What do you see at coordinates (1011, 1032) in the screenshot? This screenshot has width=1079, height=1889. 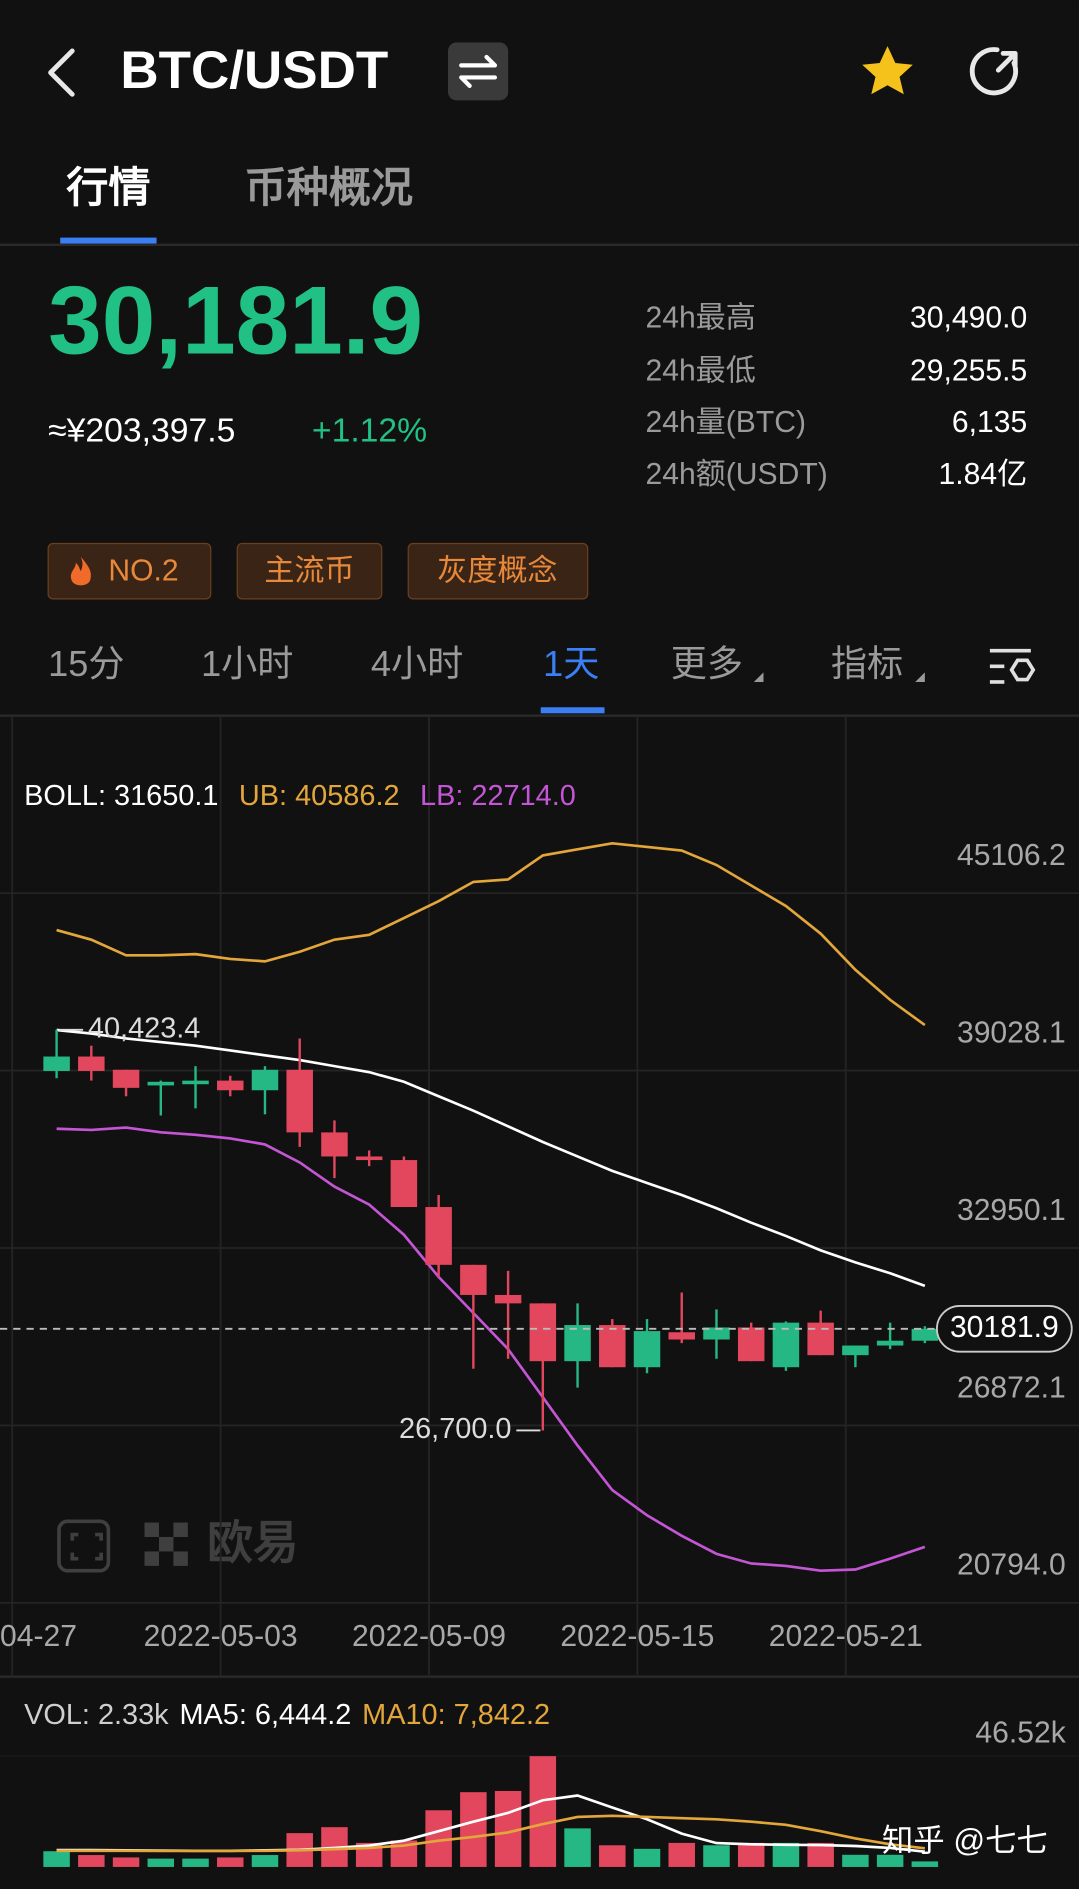 I see `y-tick-label: 39028.1` at bounding box center [1011, 1032].